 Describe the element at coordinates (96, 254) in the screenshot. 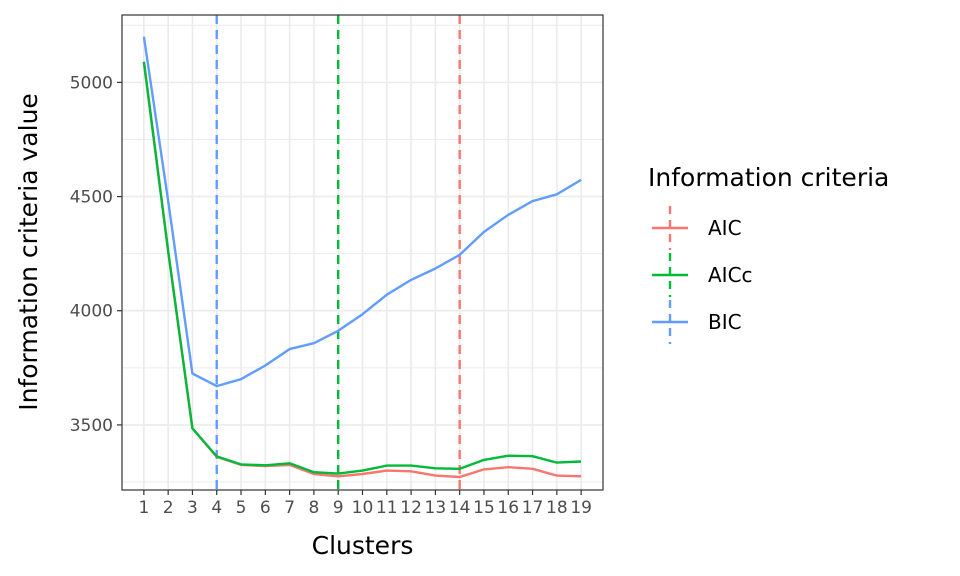

I see `y-axis: 3500 4000 4500 5000` at that location.